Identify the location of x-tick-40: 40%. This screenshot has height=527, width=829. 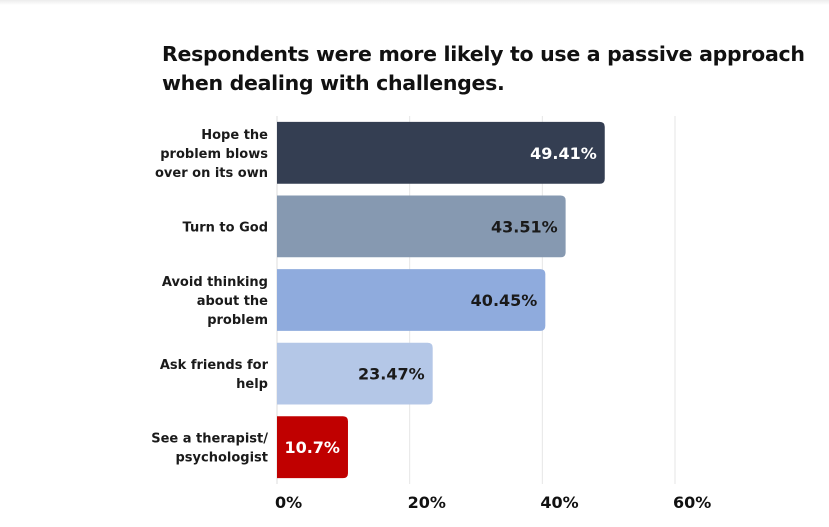
(559, 502).